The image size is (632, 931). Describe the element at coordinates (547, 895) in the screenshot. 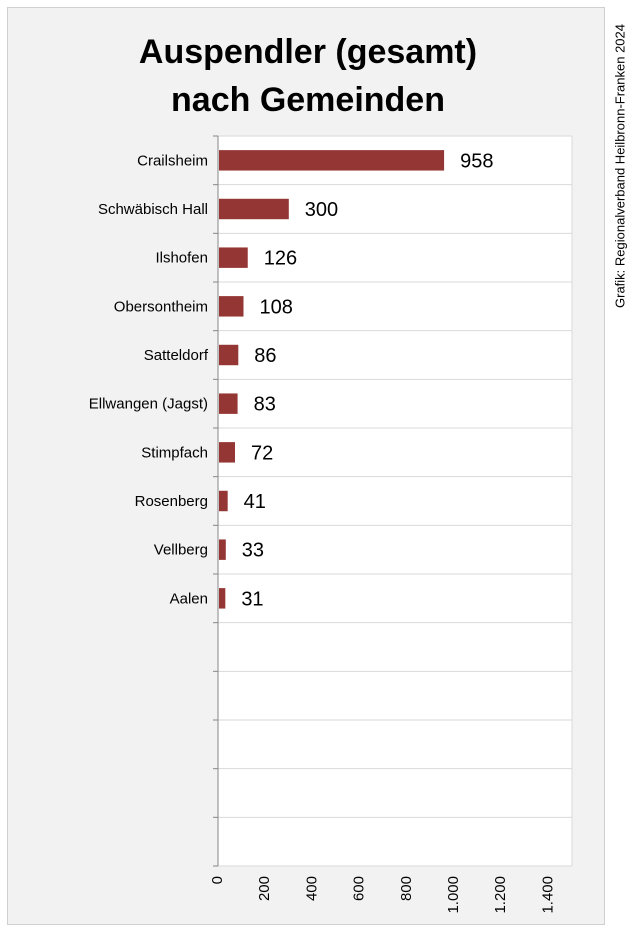

I see `x-tick-label: 1.400` at that location.